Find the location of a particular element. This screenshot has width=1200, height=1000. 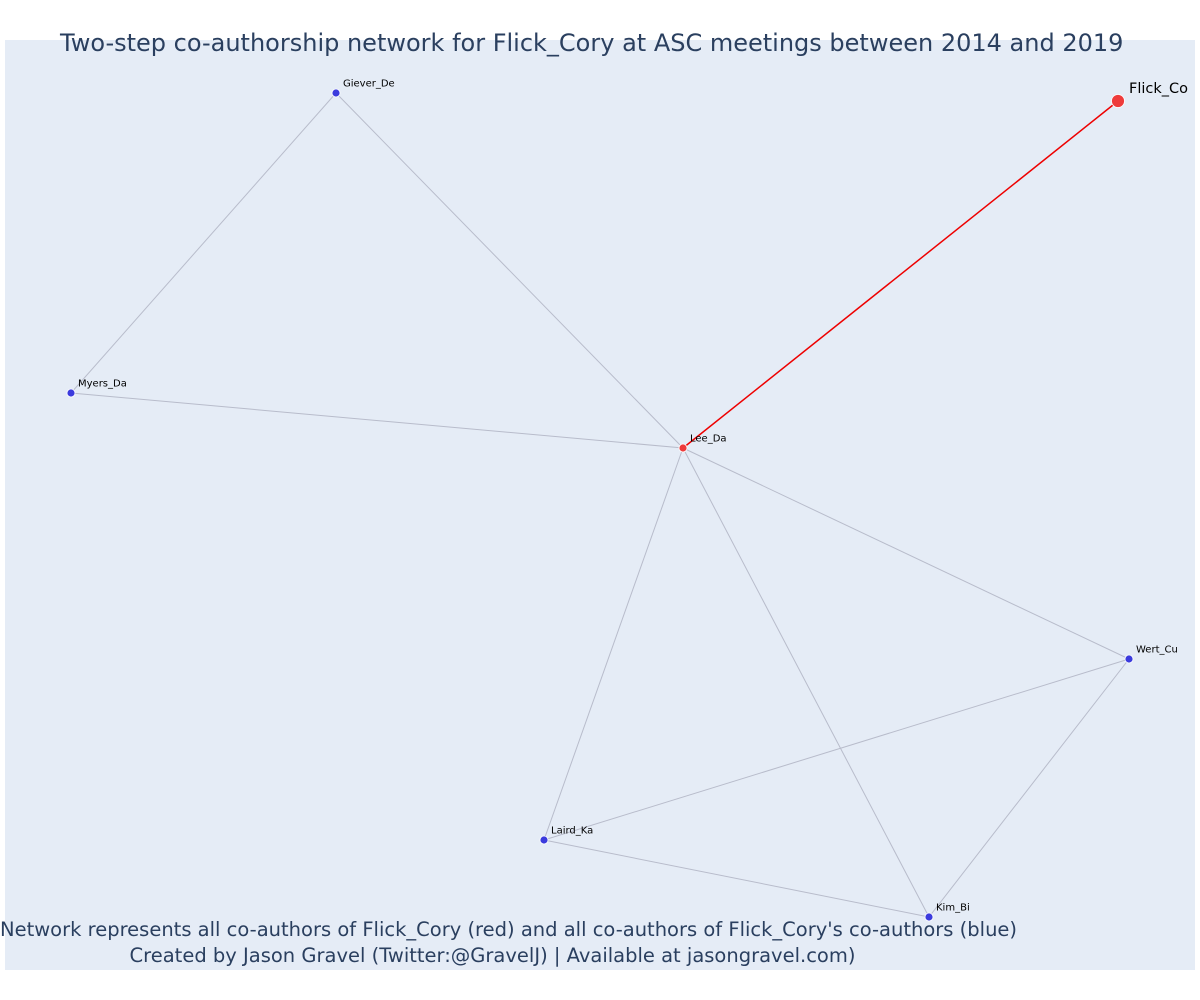

edge-Lee_Da-Laird_Ka is located at coordinates (613, 644).